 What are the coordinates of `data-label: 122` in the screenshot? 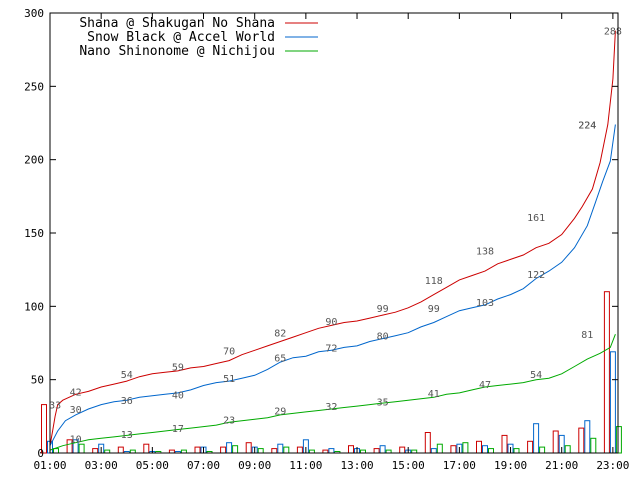 It's located at (536, 275).